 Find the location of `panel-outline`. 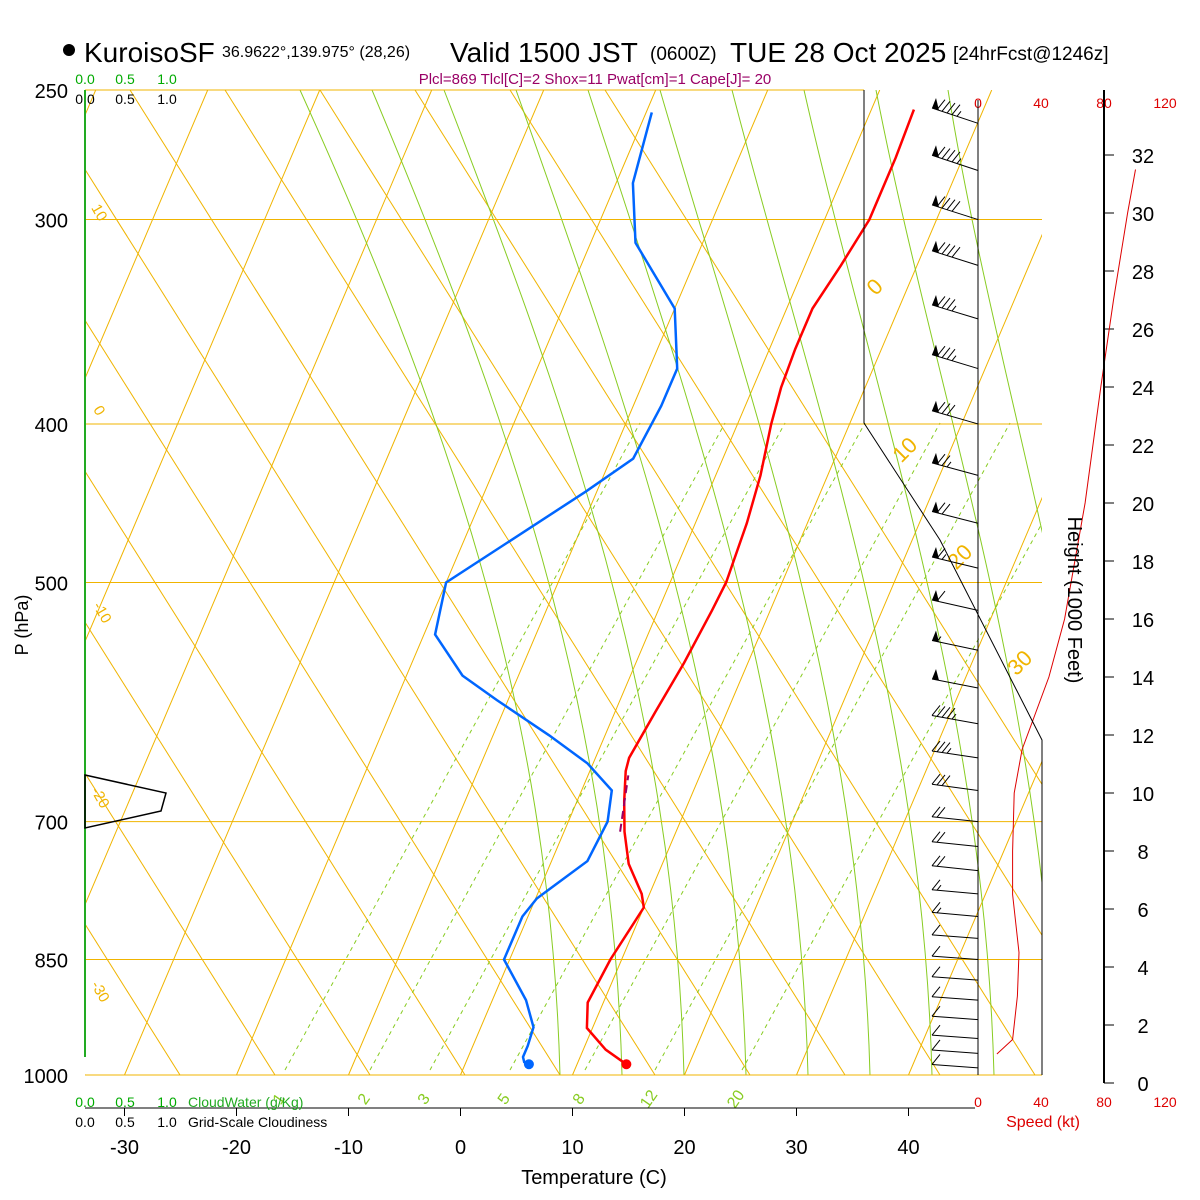

panel-outline is located at coordinates (953, 582).